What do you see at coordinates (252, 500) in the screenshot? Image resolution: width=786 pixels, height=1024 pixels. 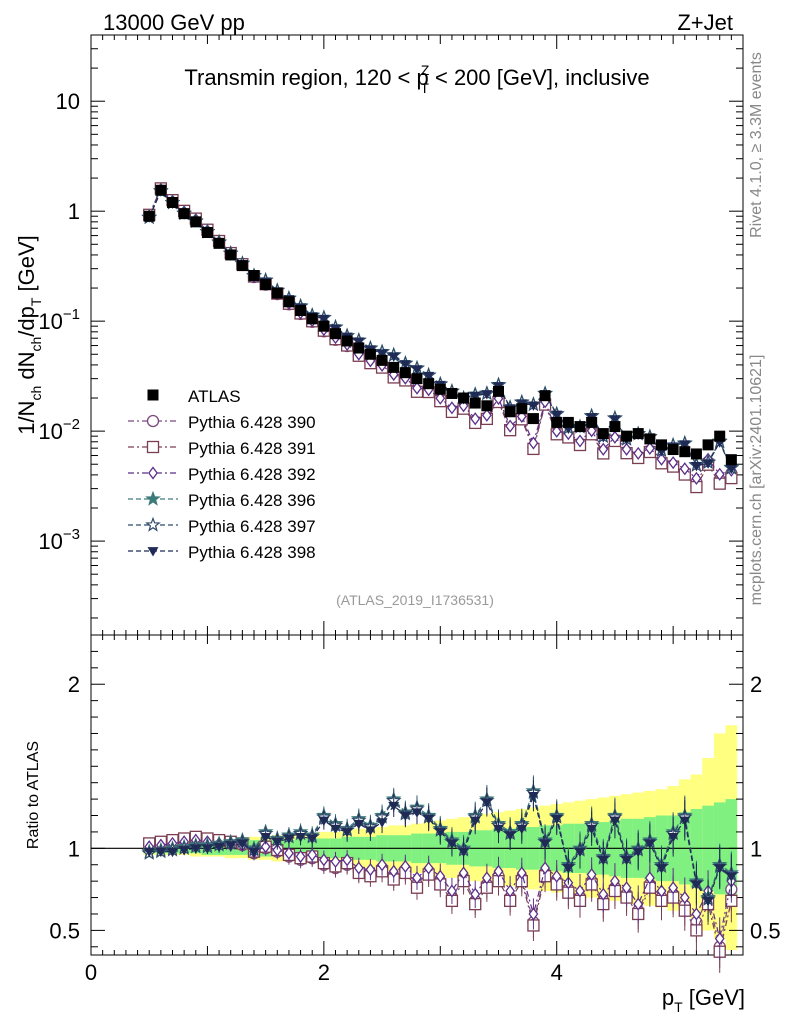 I see `legend-label: Pythia 6.428 396` at bounding box center [252, 500].